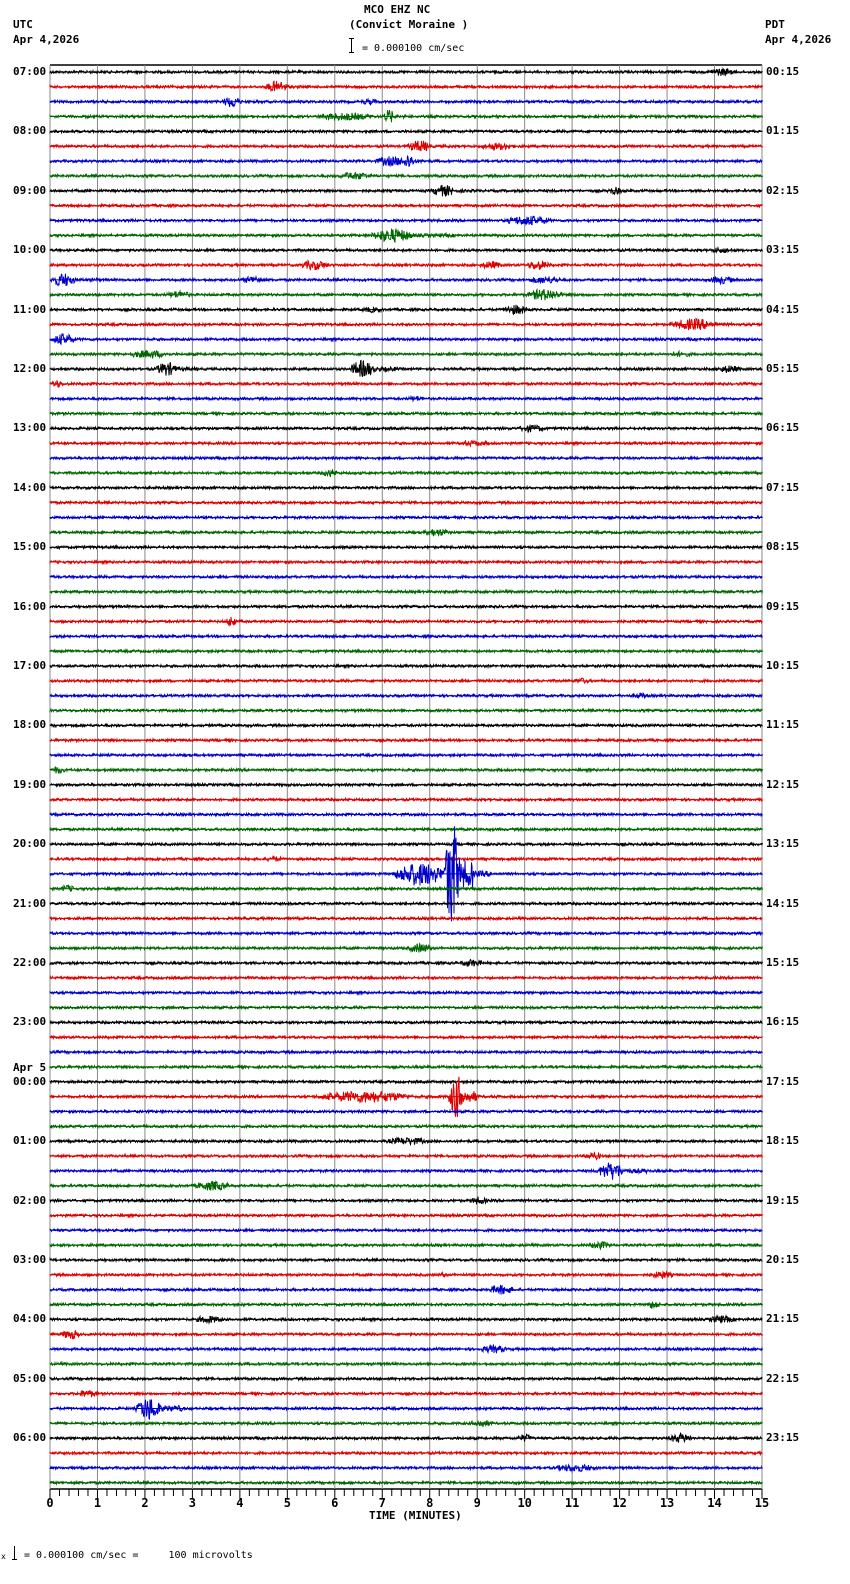 The image size is (850, 1584). What do you see at coordinates (783, 1438) in the screenshot?
I see `pdt-hour-label: 23:15` at bounding box center [783, 1438].